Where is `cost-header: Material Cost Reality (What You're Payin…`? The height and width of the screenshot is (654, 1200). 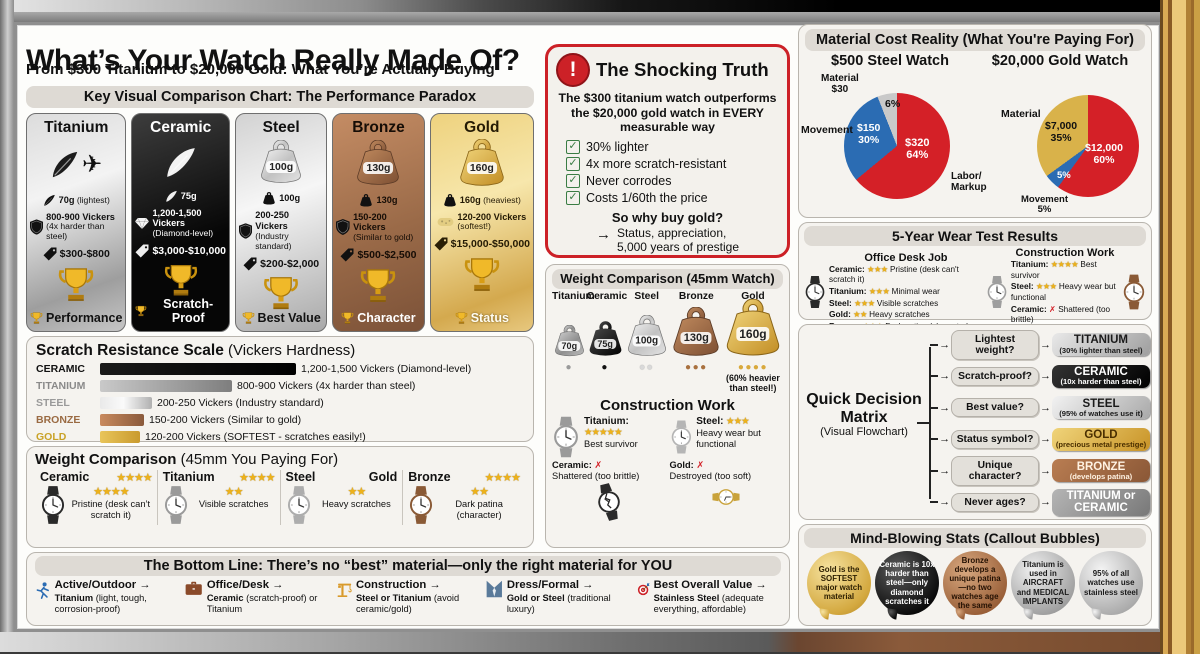
cost-header: Material Cost Reality (What You're Payin… is located at coordinates (975, 40).